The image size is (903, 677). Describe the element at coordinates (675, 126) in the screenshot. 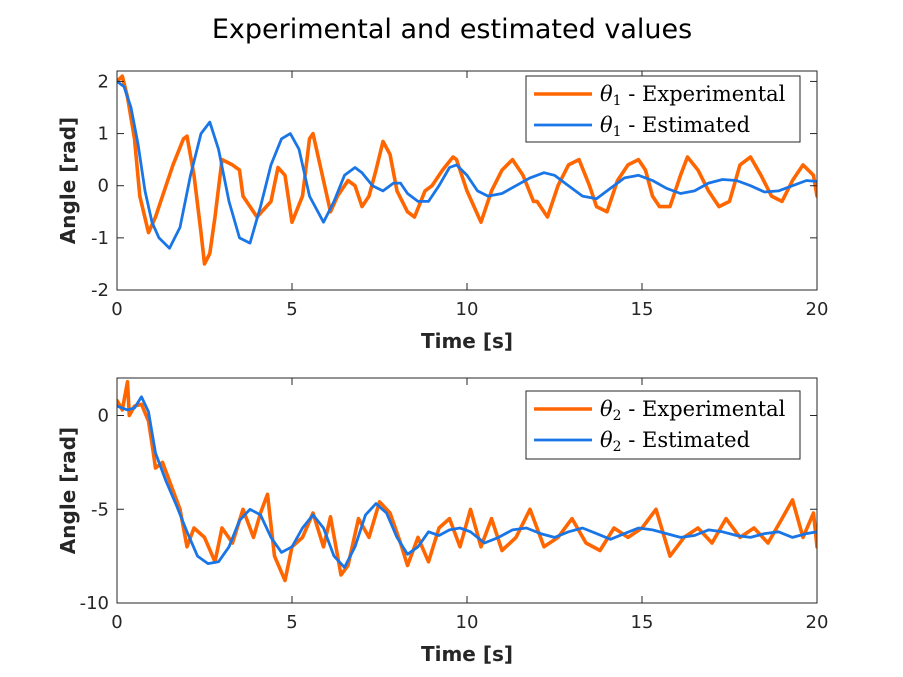

I see `legend-entry-label: θ1 - Estimated` at that location.